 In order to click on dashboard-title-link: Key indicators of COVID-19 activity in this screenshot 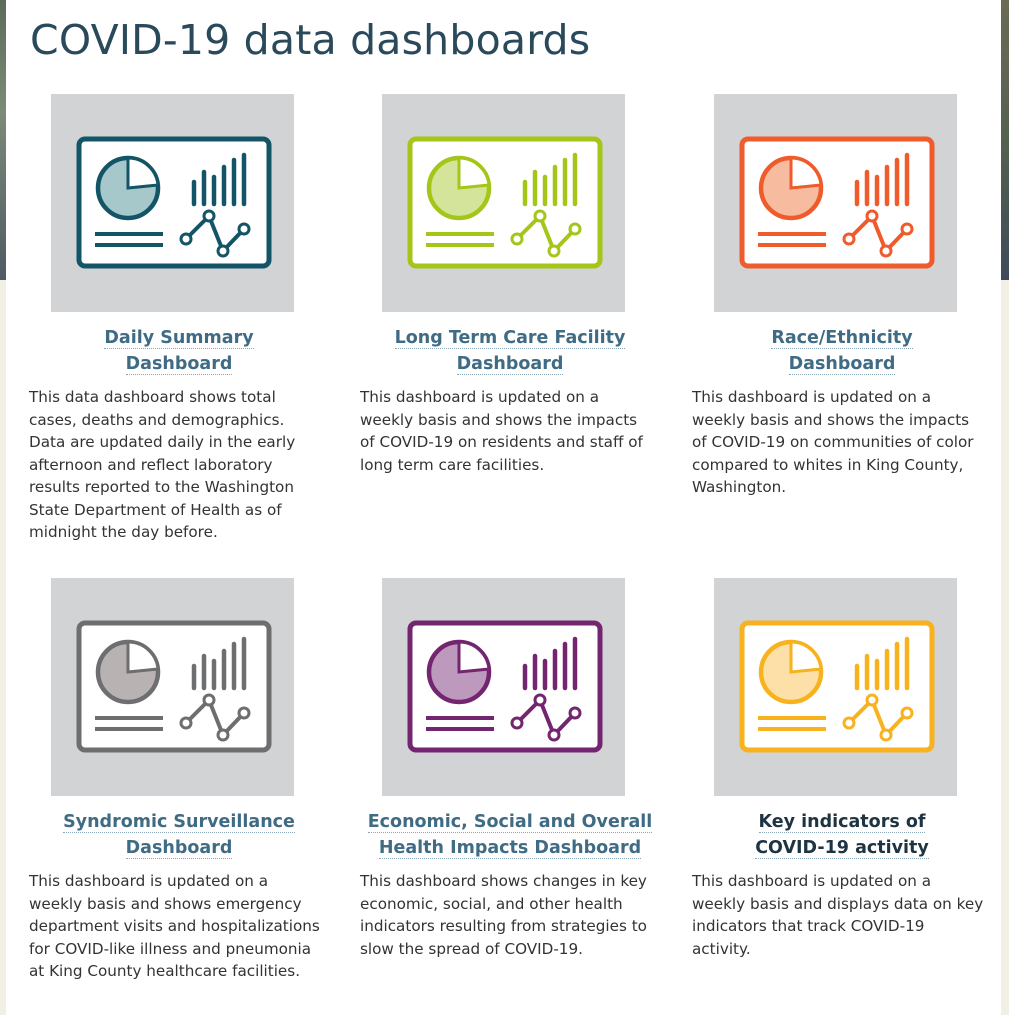, I will do `click(842, 835)`.